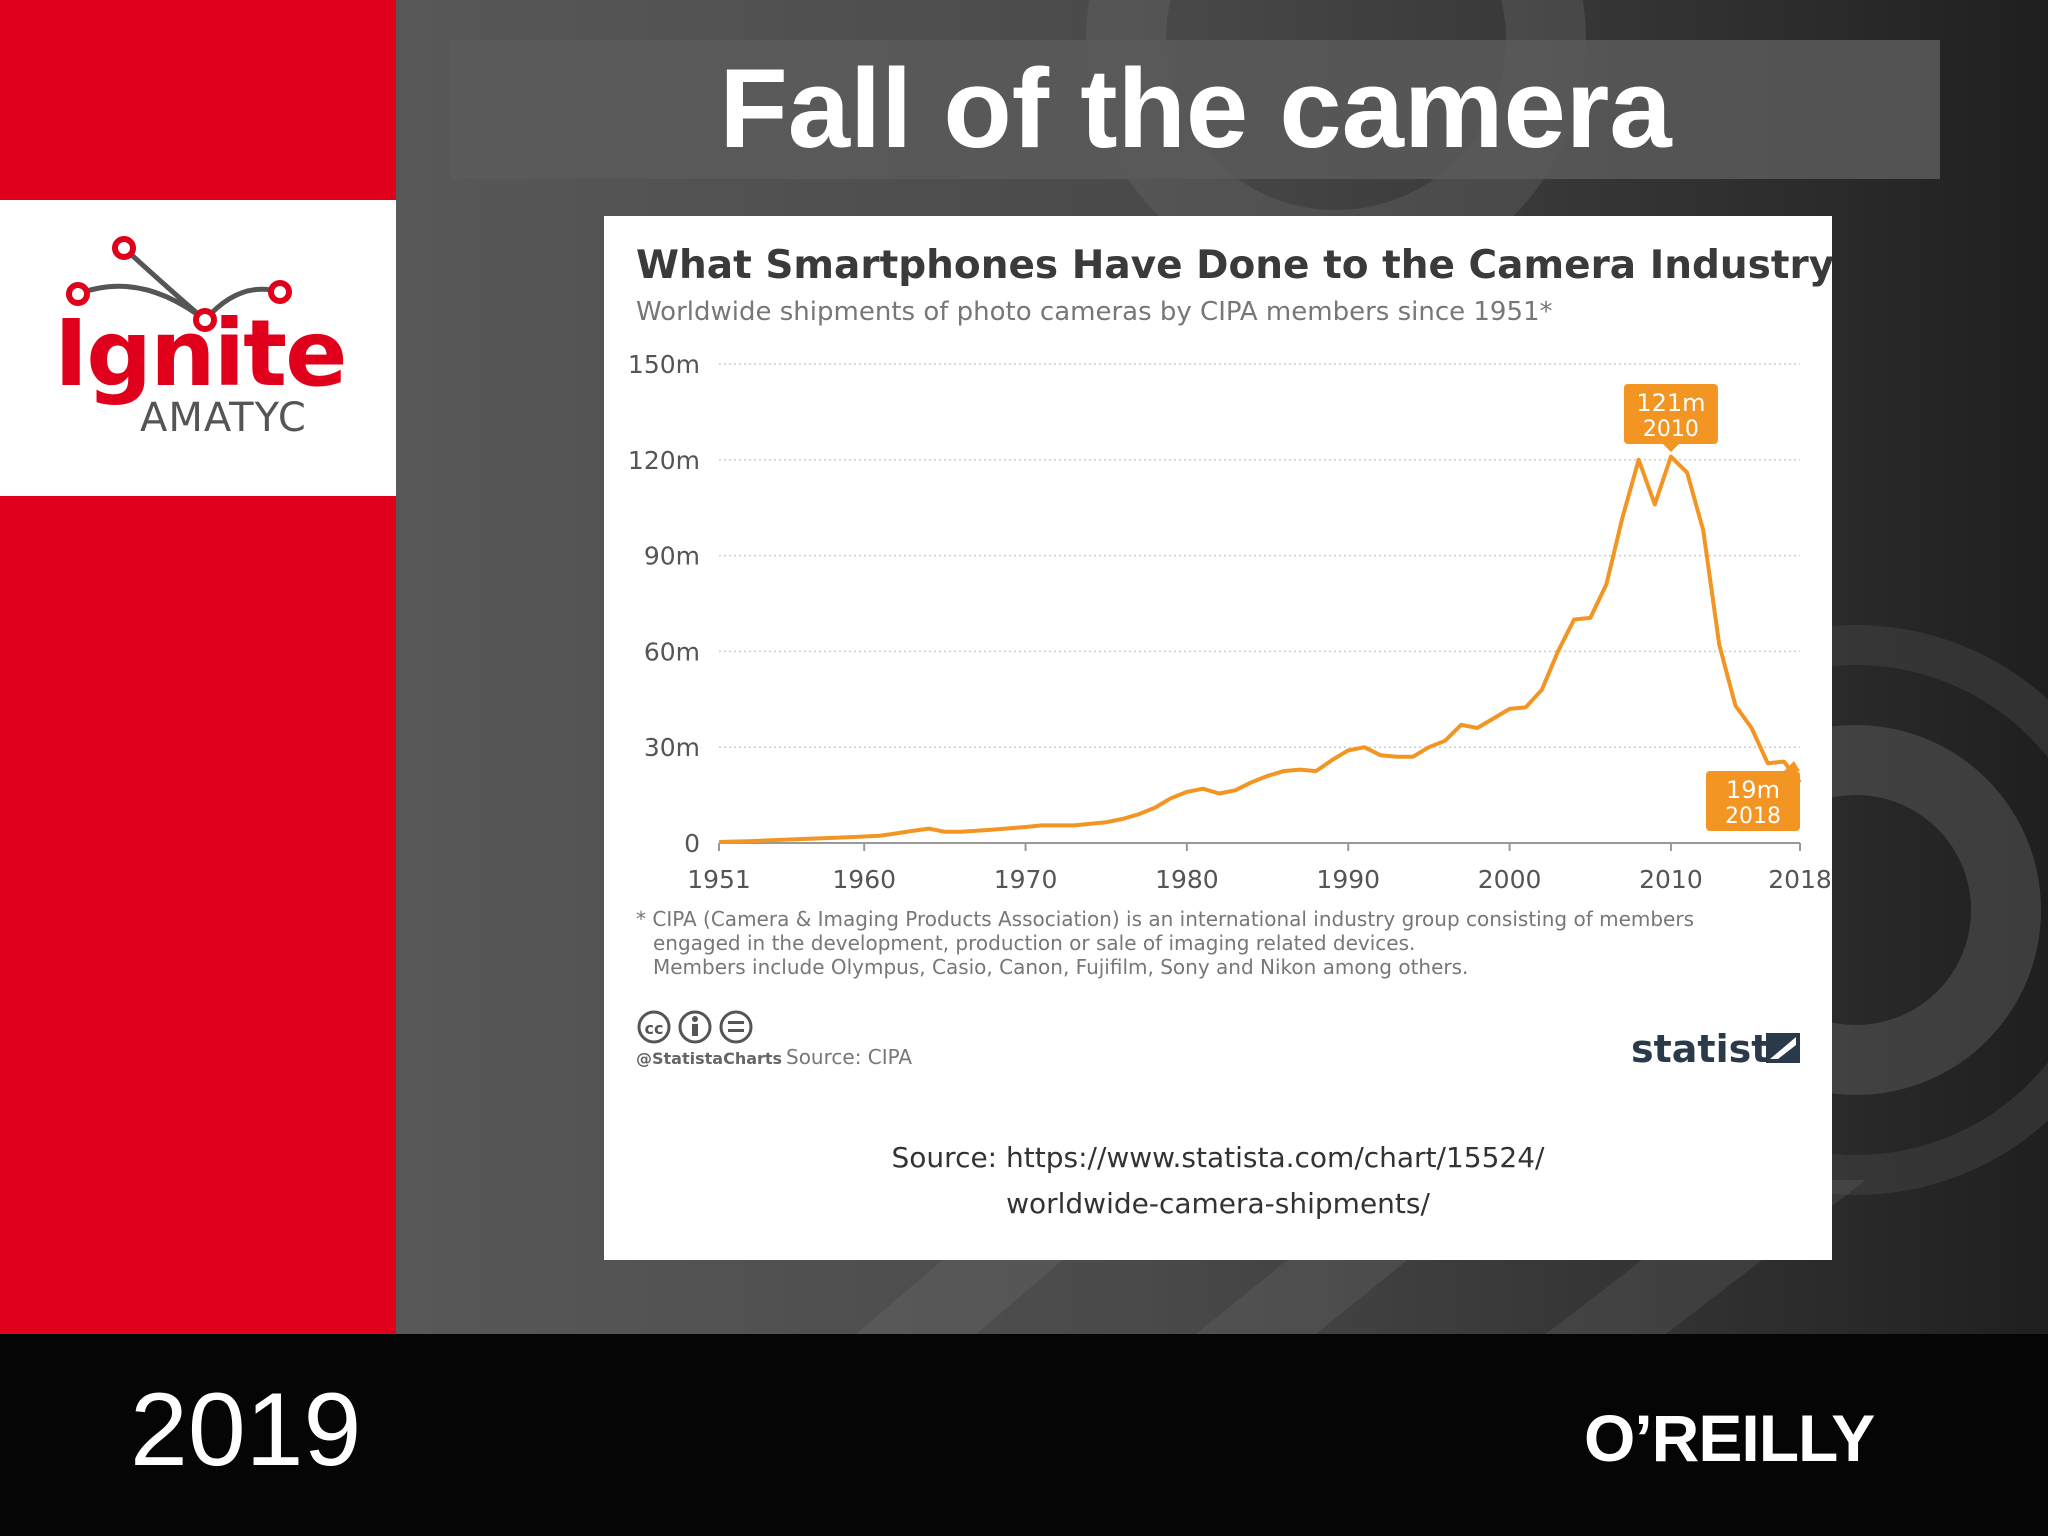  Describe the element at coordinates (719, 879) in the screenshot. I see `x-tick-label: 1951` at that location.